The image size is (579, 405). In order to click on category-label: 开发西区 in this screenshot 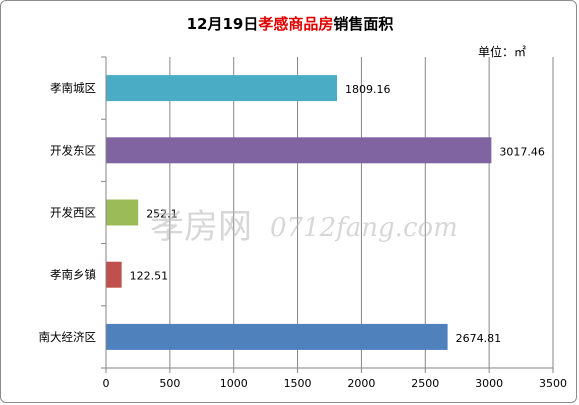, I will do `click(73, 213)`.